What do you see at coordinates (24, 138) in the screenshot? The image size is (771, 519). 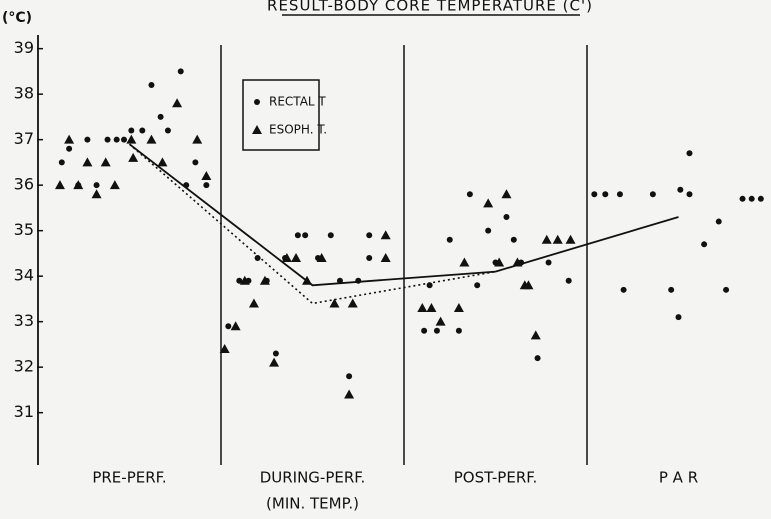 I see `y-tick-label: 37` at bounding box center [24, 138].